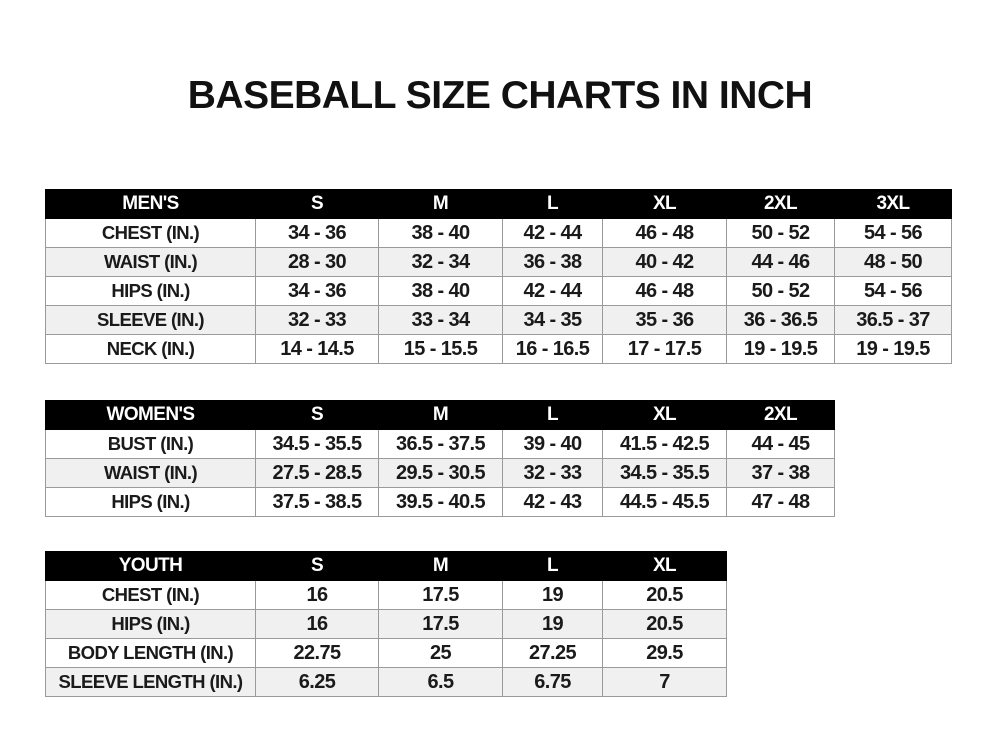  I want to click on size-cell: 6.75, so click(552, 682).